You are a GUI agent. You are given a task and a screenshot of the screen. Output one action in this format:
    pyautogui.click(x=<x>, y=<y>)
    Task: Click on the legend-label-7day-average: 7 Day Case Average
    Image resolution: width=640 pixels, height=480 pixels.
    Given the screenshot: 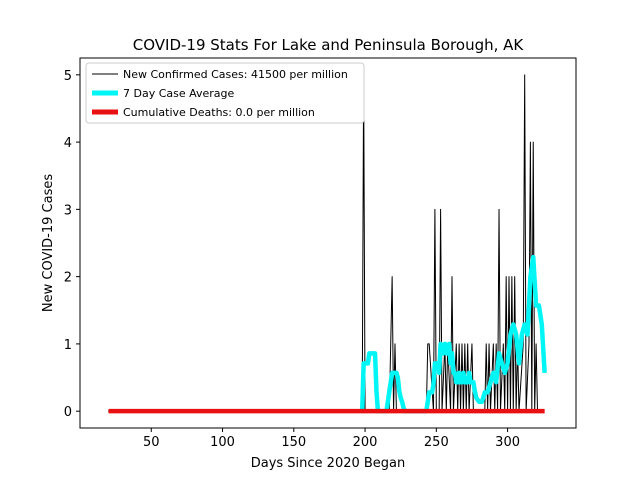 What is the action you would take?
    pyautogui.click(x=179, y=93)
    